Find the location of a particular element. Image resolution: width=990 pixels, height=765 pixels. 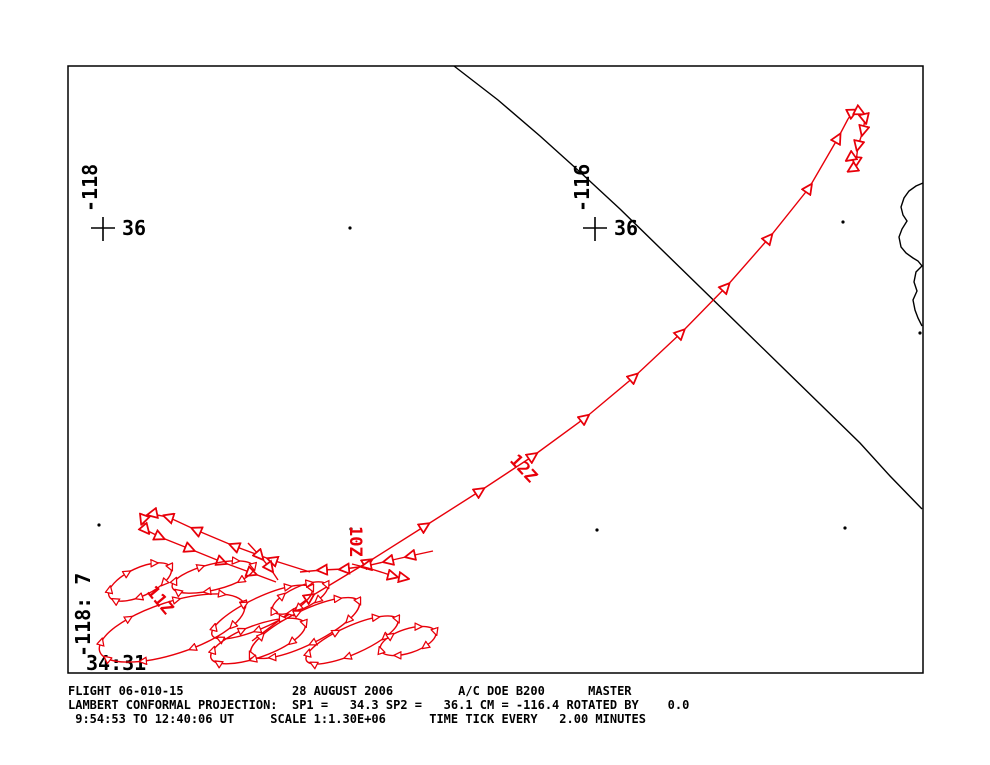

coastline-dot is located at coordinates (920, 333).